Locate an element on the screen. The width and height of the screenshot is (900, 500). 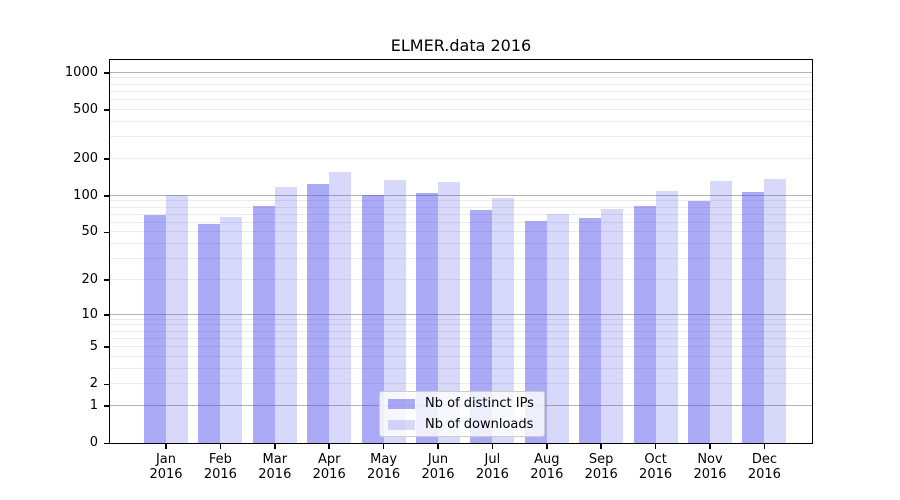
x-label-year-jun: 2016 is located at coordinates (438, 474).